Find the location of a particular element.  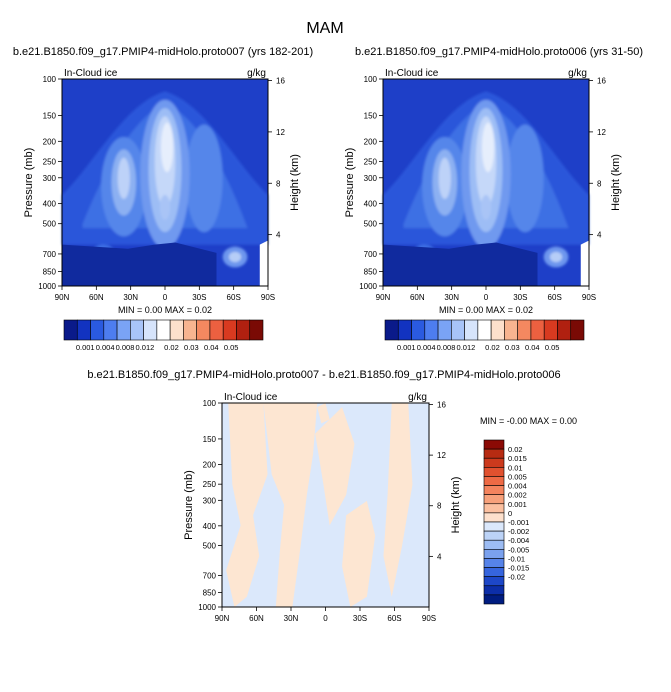

colorbar-label: 0.012 is located at coordinates (466, 347).